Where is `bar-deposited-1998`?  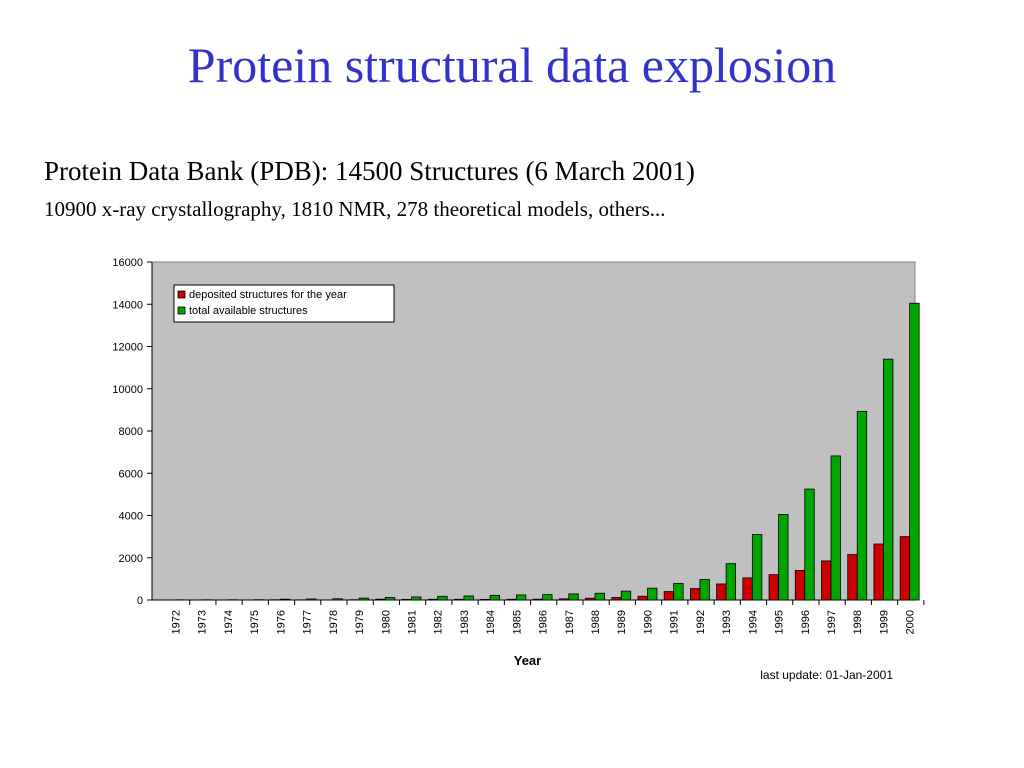 bar-deposited-1998 is located at coordinates (852, 577).